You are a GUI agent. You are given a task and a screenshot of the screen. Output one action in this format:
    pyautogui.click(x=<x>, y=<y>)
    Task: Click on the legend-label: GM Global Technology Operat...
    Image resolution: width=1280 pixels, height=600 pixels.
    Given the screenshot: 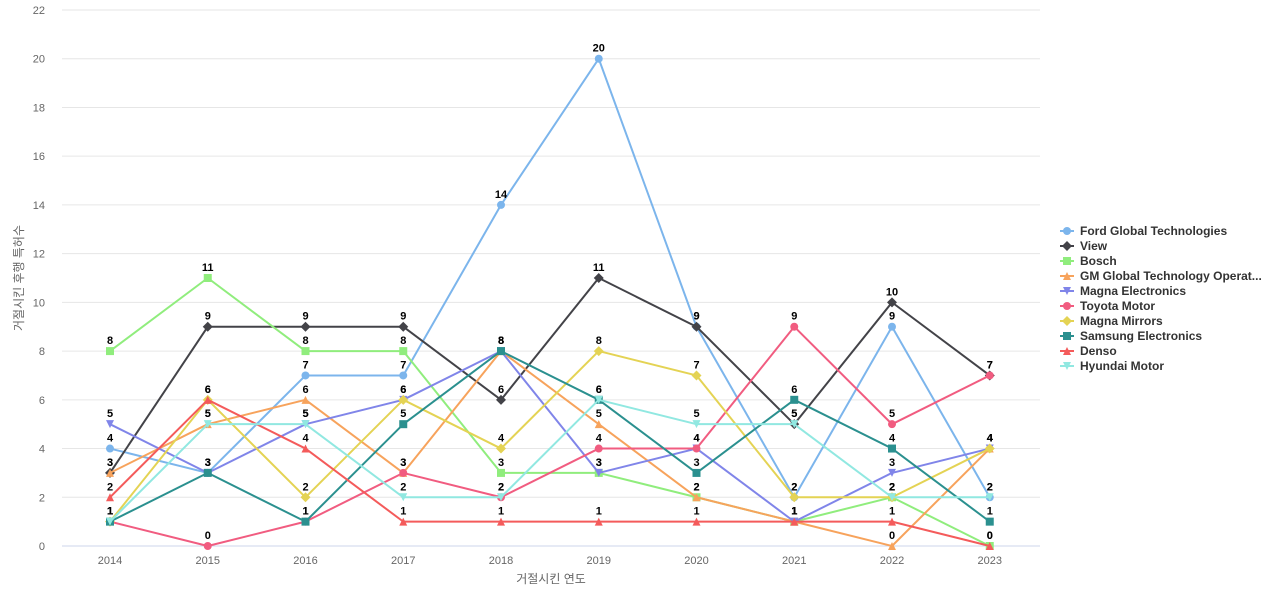 What is the action you would take?
    pyautogui.click(x=1171, y=276)
    